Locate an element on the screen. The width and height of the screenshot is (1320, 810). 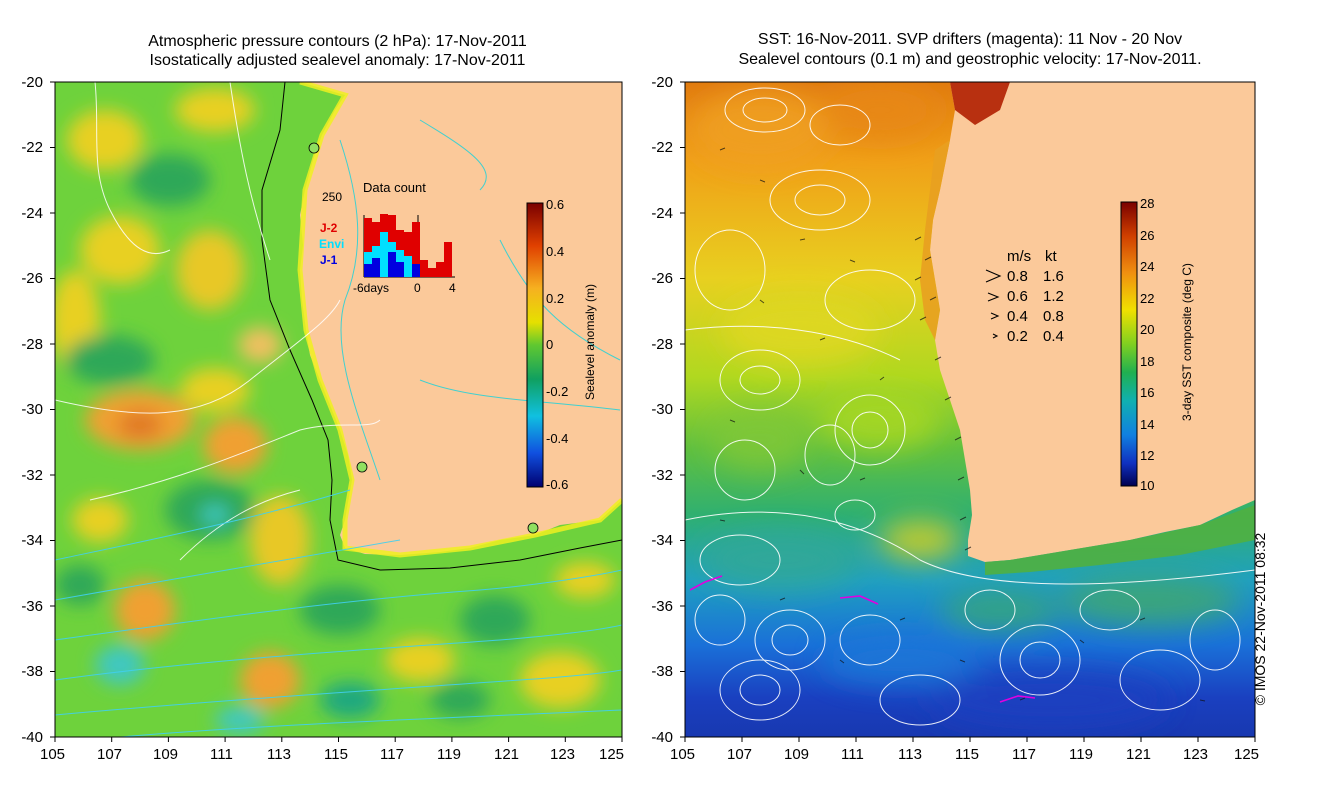
inset-xtick: 4 is located at coordinates (452, 288).